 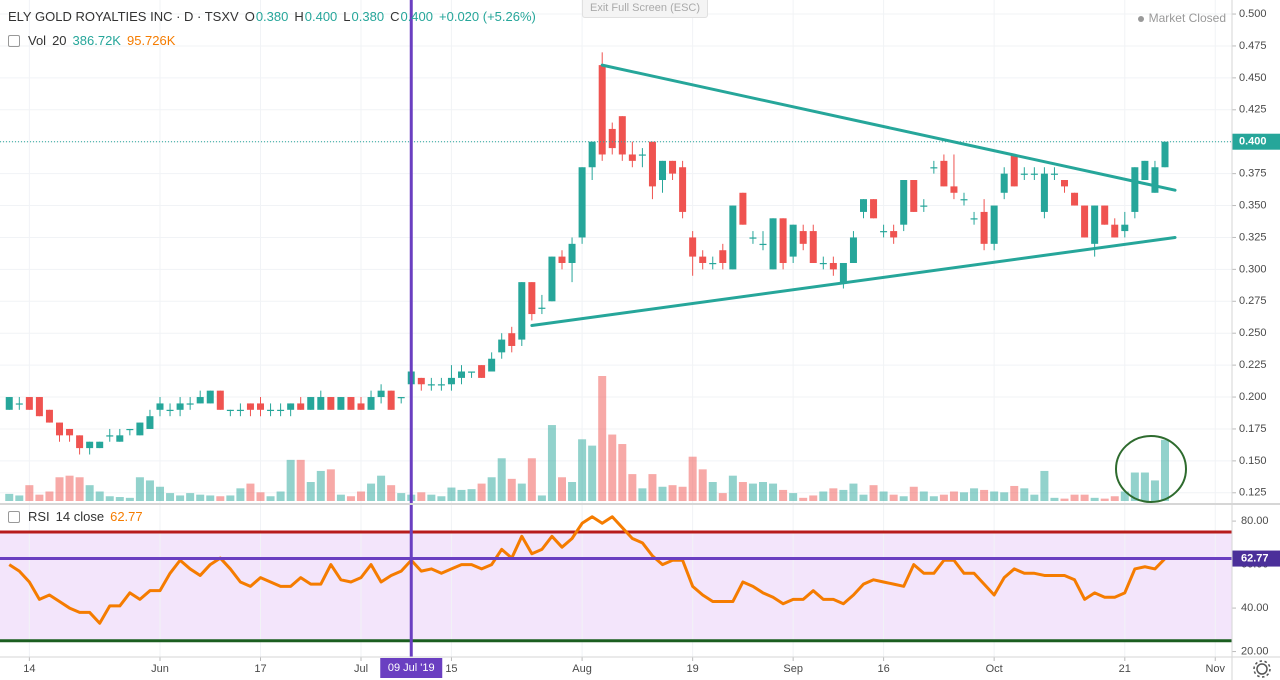 What do you see at coordinates (1253, 237) in the screenshot?
I see `y-tick-label: 0.325` at bounding box center [1253, 237].